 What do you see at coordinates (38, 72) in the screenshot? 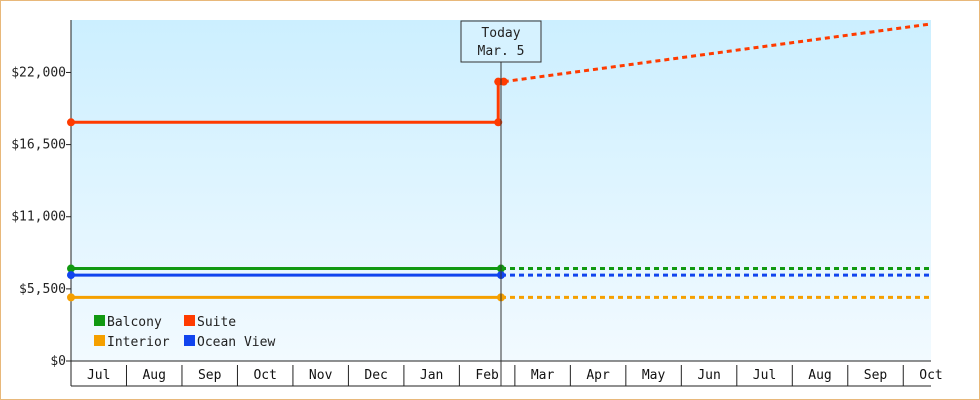
I see `y-tick-label: $22,000` at bounding box center [38, 72].